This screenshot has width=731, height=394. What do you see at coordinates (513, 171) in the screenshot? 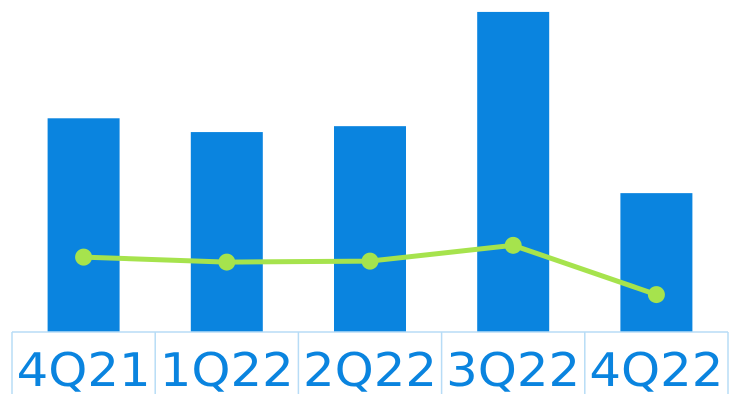
I see `bar-3q22` at bounding box center [513, 171].